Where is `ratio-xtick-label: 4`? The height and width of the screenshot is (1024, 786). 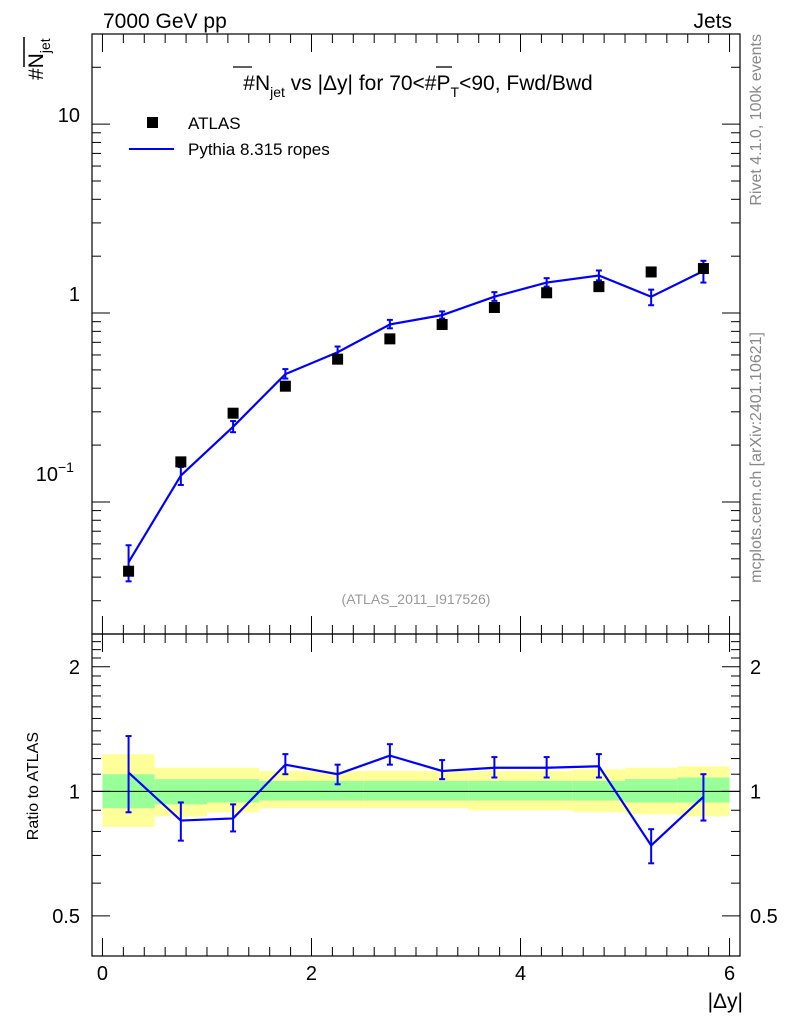
ratio-xtick-label: 4 is located at coordinates (520, 974).